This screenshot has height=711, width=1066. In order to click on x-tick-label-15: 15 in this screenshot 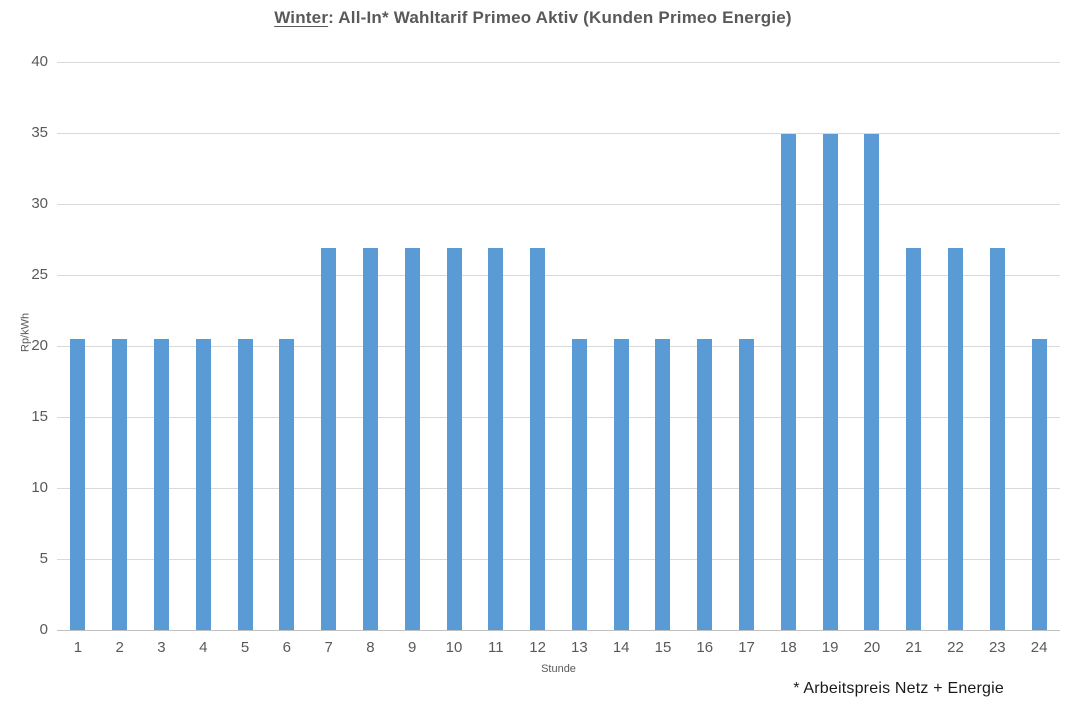, I will do `click(663, 647)`.